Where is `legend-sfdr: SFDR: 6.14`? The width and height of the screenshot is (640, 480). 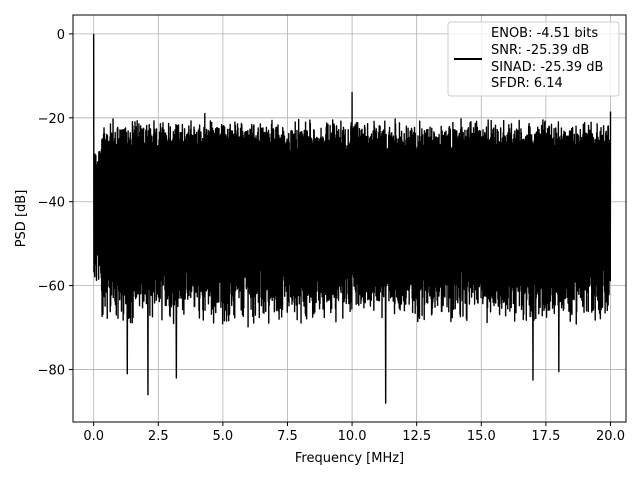
legend-sfdr: SFDR: 6.14 is located at coordinates (527, 83).